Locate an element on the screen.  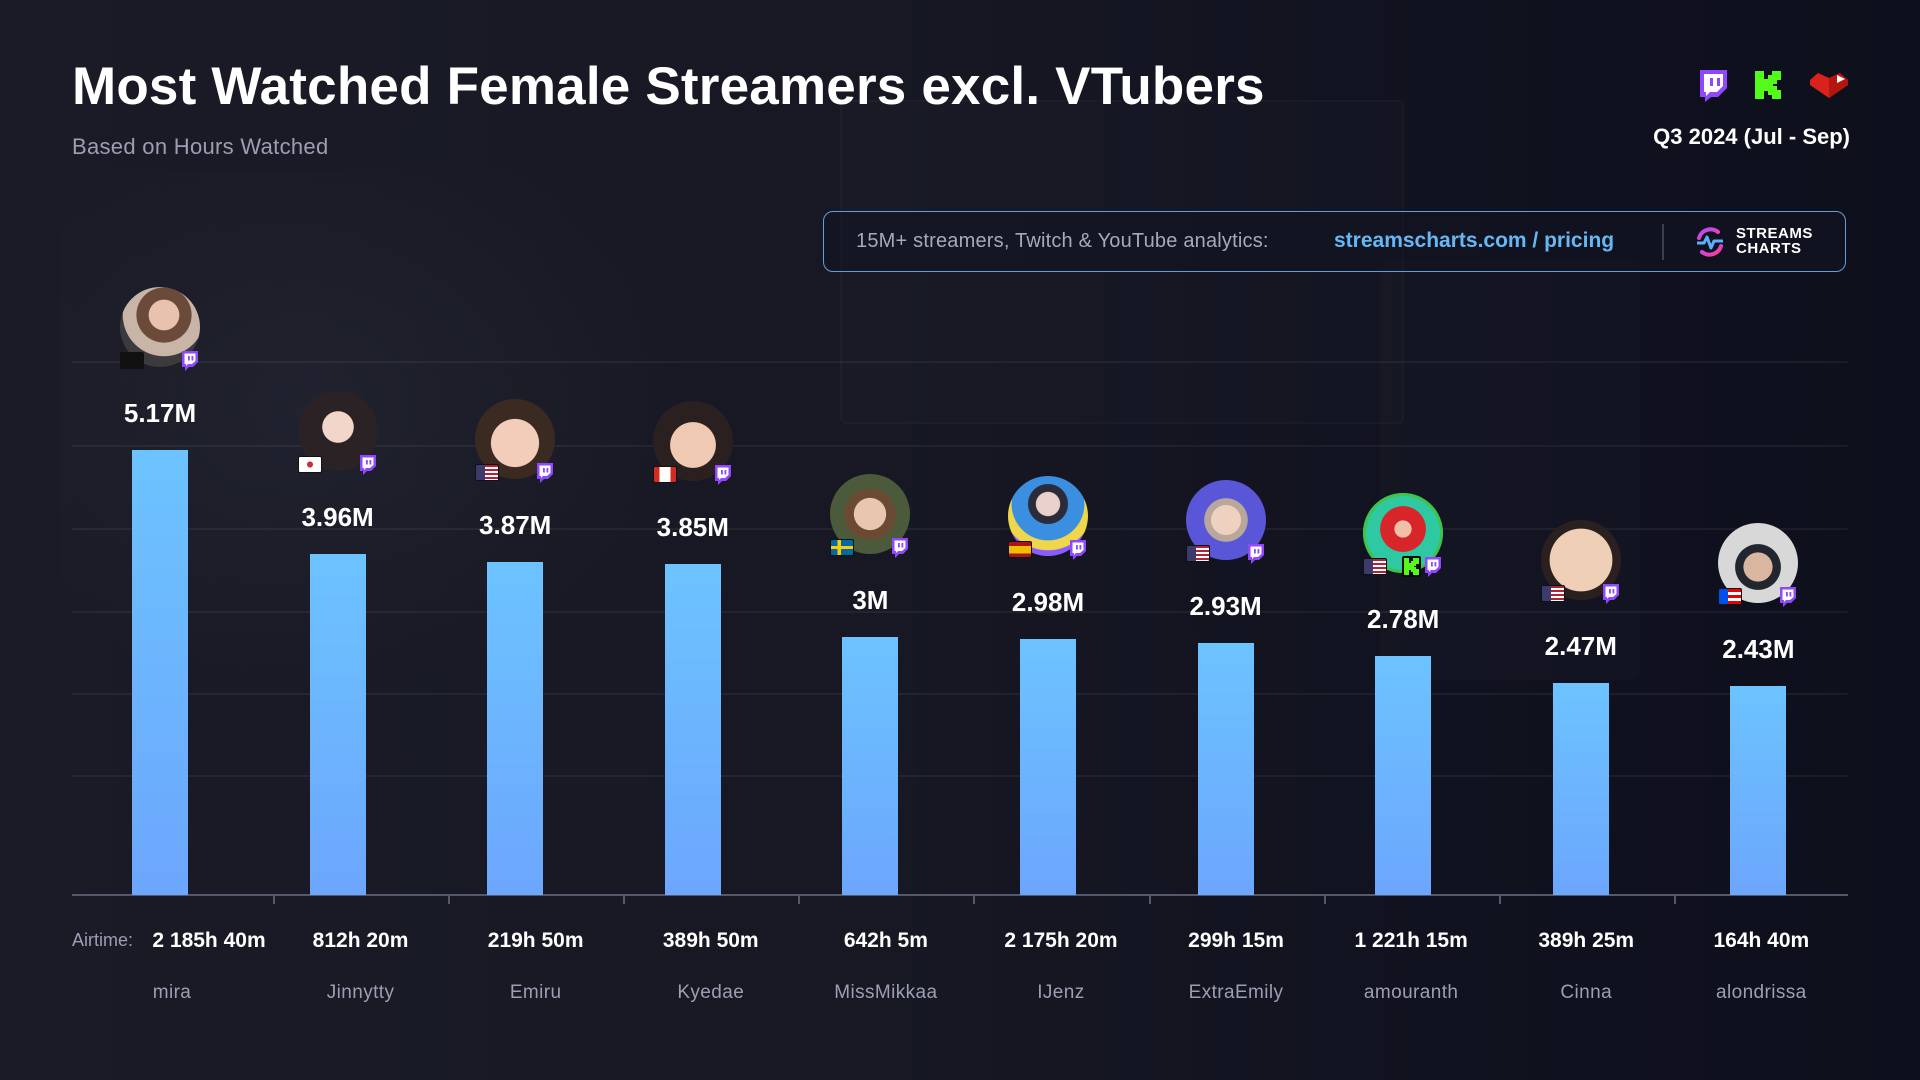
bar-alondrissa is located at coordinates (1758, 790).